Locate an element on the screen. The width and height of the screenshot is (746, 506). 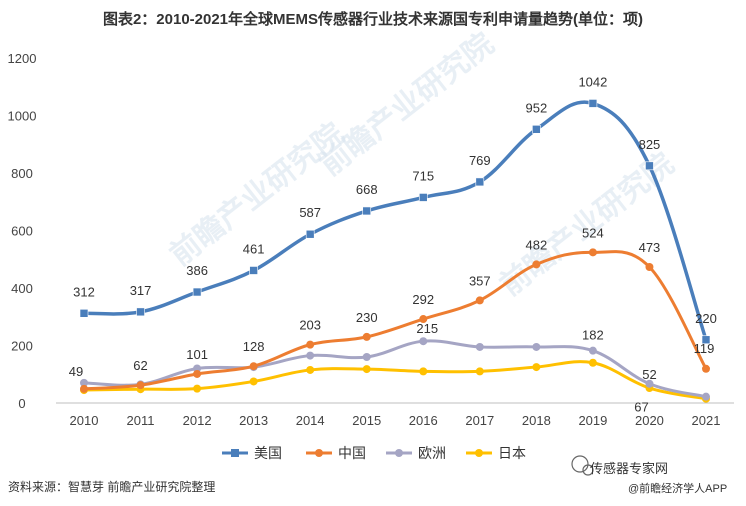
data-label: 312 is located at coordinates (84, 291).